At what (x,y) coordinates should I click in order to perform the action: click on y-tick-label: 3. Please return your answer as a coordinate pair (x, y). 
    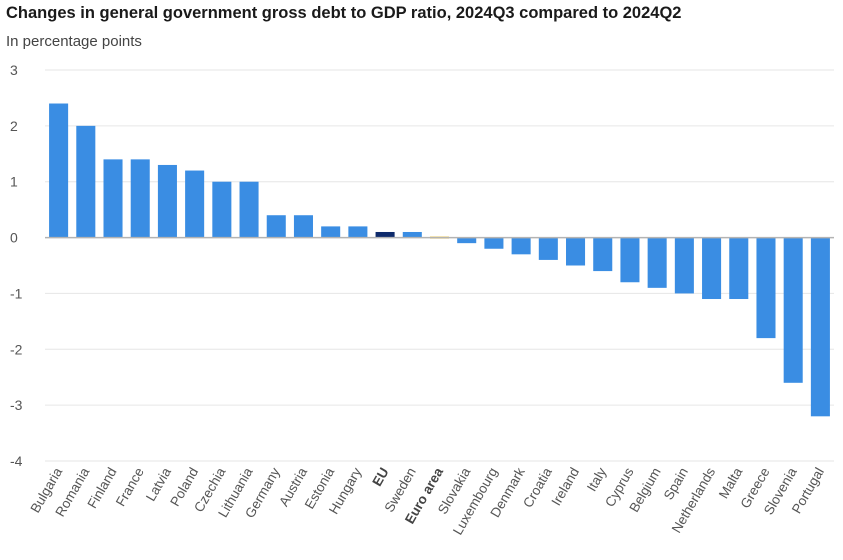
    Looking at the image, I should click on (14, 70).